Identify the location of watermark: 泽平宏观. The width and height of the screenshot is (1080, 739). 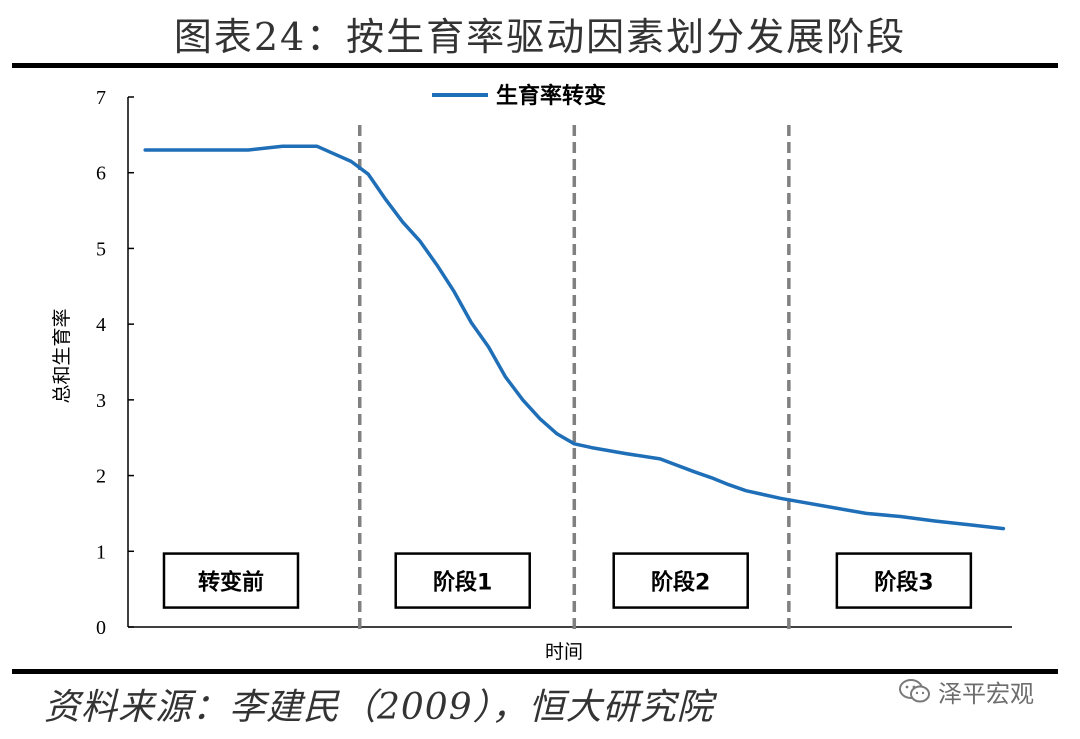
(966, 692).